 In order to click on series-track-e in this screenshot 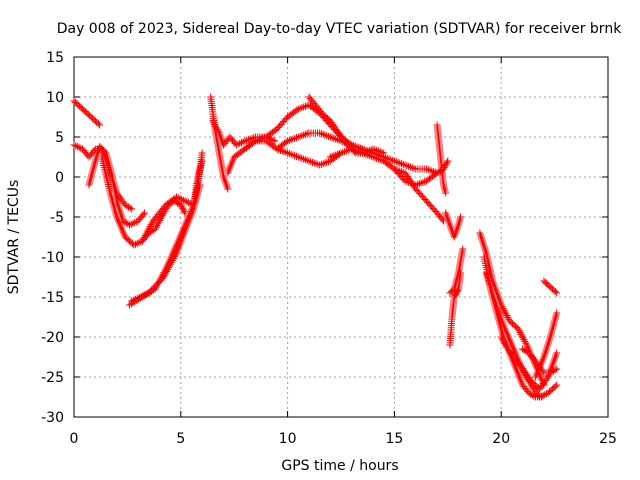, I will do `click(163, 221)`.